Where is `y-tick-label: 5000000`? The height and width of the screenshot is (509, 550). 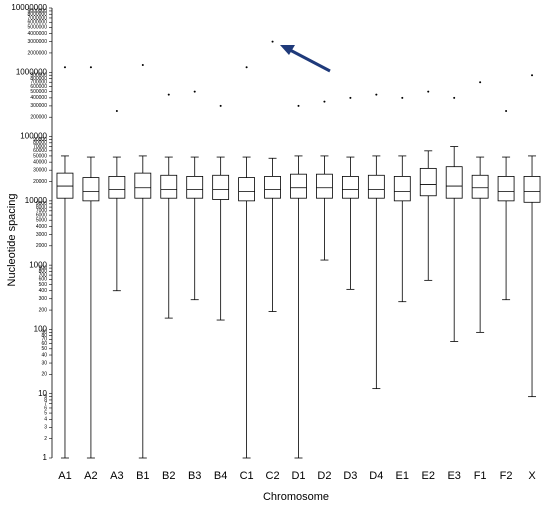 y-tick-label: 5000000 is located at coordinates (38, 28).